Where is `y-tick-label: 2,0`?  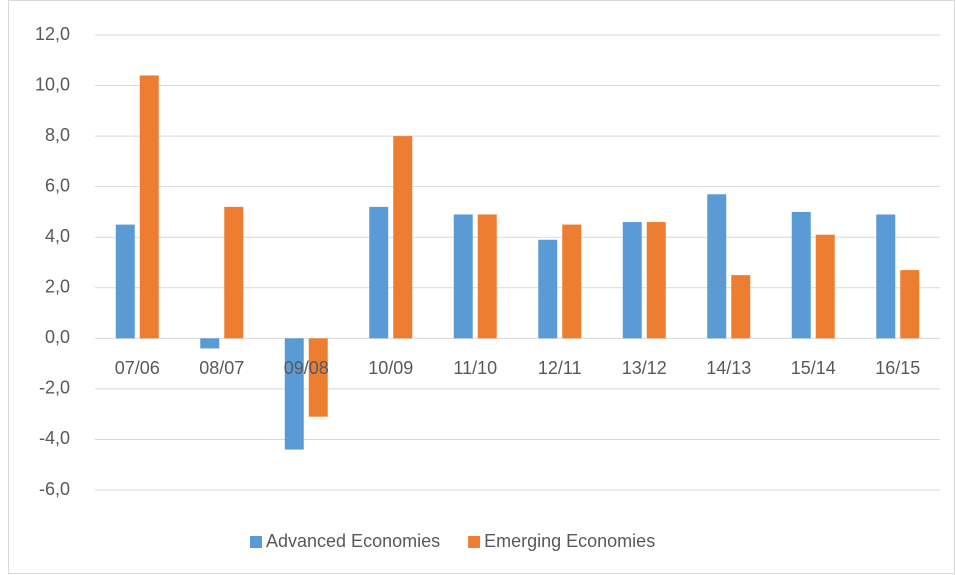
y-tick-label: 2,0 is located at coordinates (57, 287).